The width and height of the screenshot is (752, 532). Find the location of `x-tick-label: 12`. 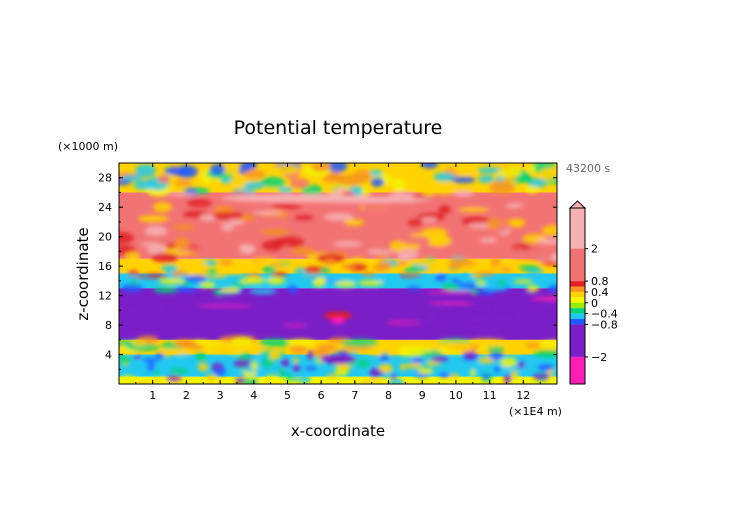

x-tick-label: 12 is located at coordinates (523, 395).